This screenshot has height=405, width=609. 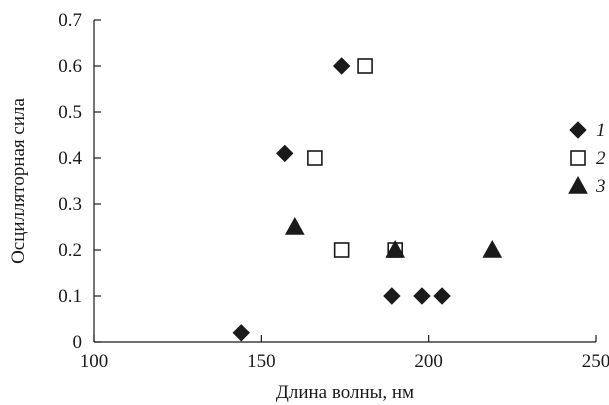 What do you see at coordinates (600, 186) in the screenshot?
I see `legend-label-3: 3` at bounding box center [600, 186].